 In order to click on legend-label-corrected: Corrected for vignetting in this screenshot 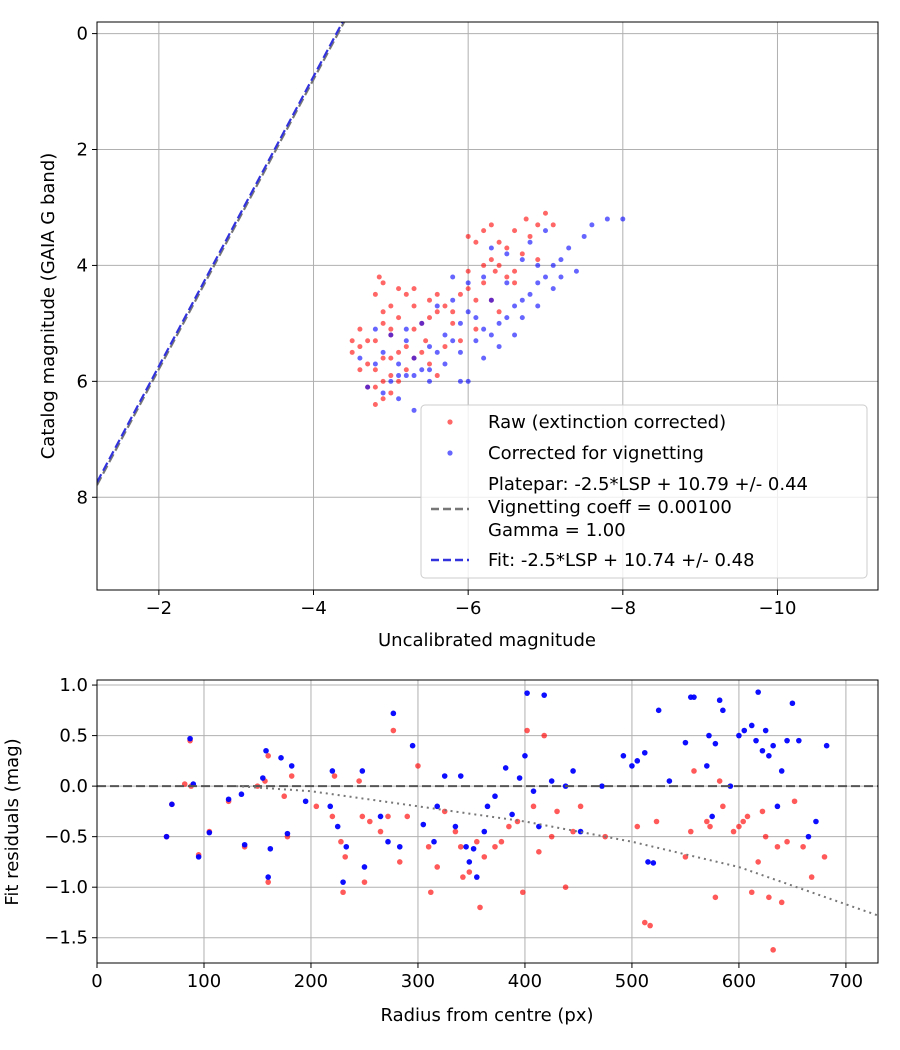, I will do `click(596, 453)`.